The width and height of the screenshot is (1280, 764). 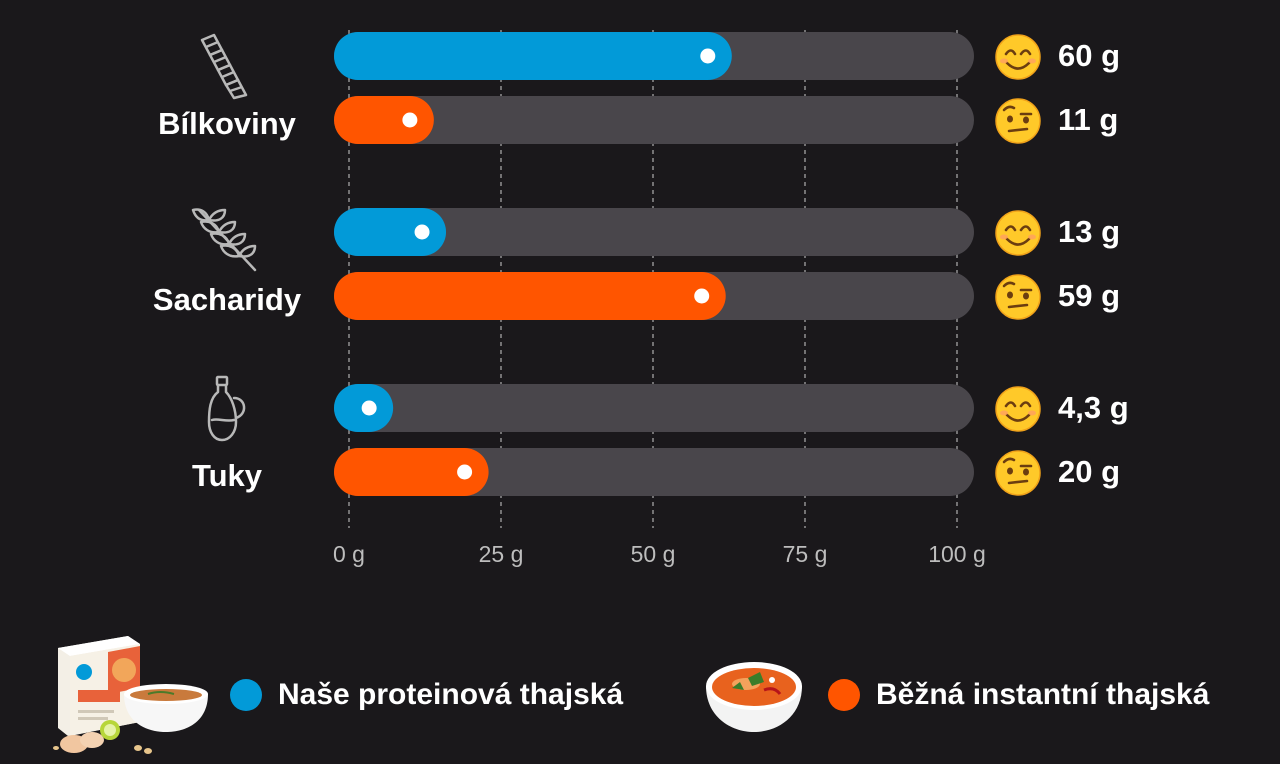 What do you see at coordinates (957, 554) in the screenshot?
I see `x-tick-label: 100 g` at bounding box center [957, 554].